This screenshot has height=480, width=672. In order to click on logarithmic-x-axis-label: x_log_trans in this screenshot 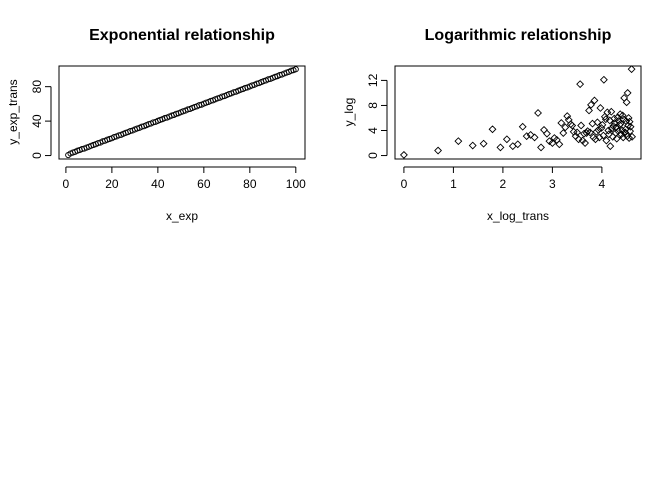, I will do `click(518, 216)`.